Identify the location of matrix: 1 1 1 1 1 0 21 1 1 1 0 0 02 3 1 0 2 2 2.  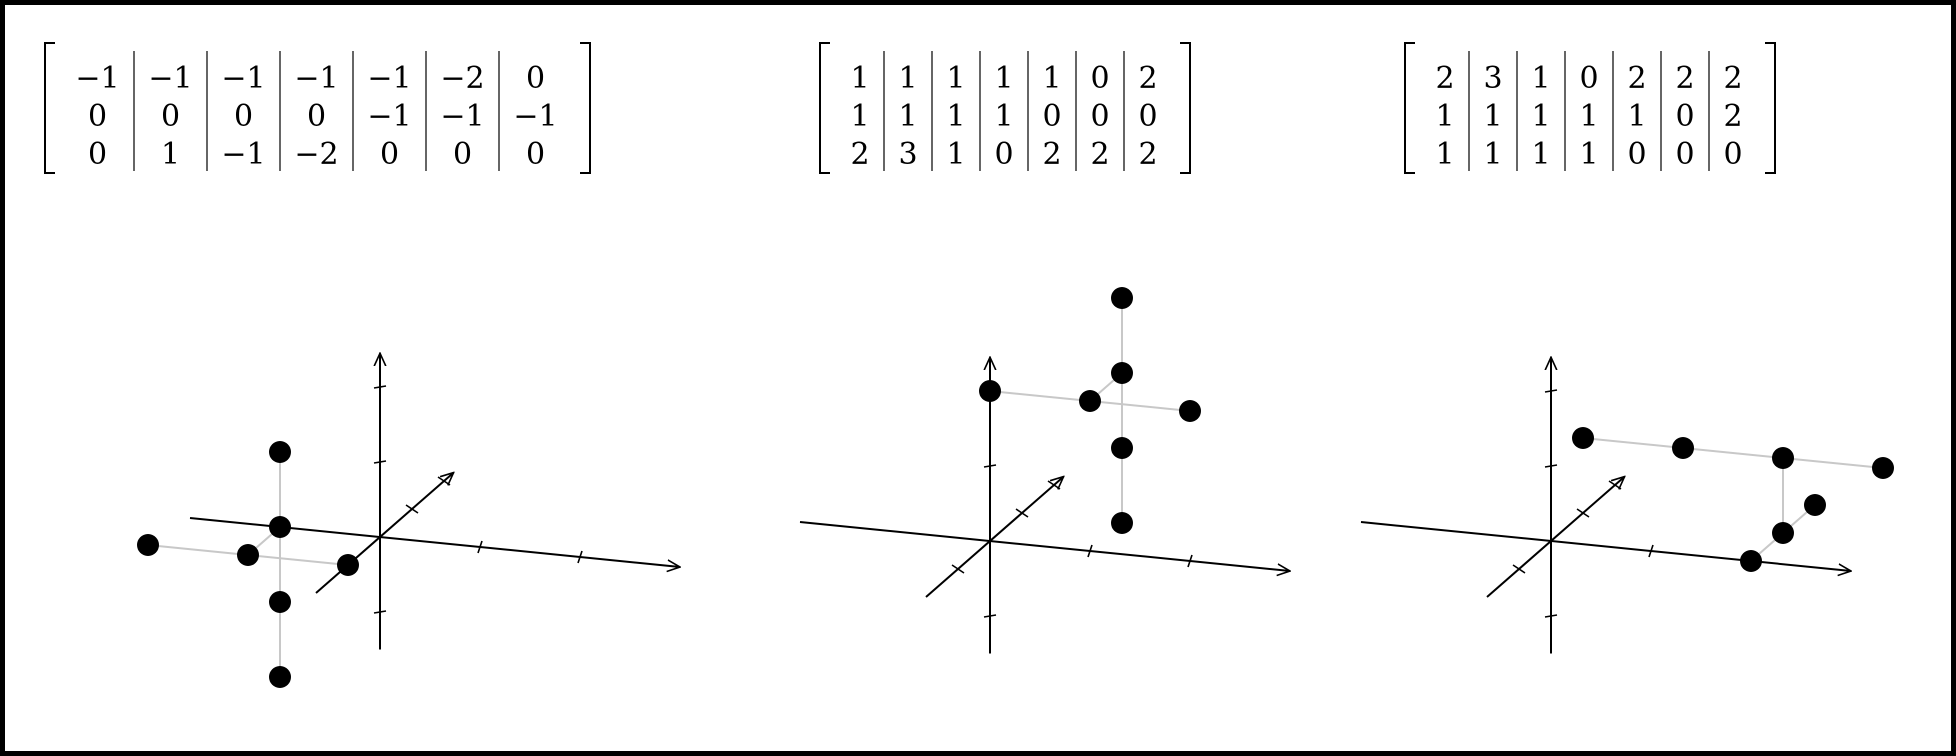
(1005, 108).